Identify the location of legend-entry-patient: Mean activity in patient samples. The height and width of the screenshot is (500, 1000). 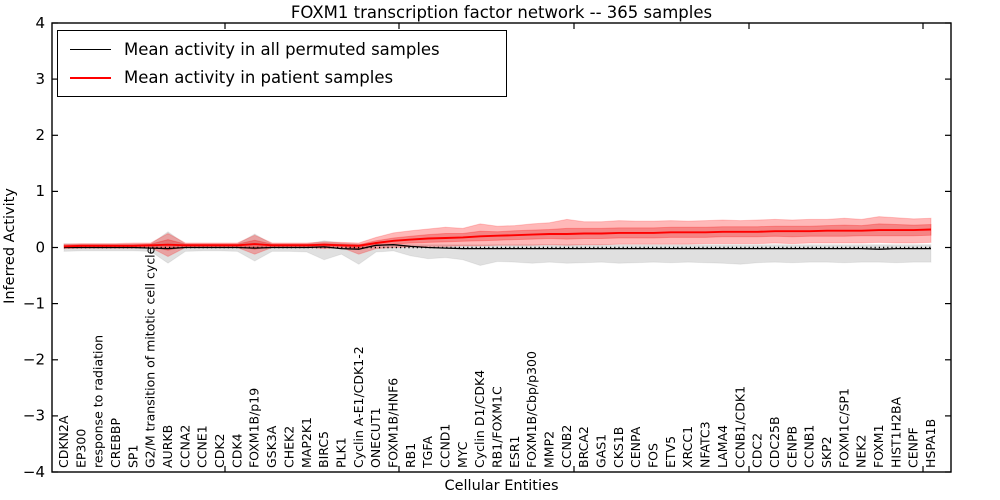
(288, 78).